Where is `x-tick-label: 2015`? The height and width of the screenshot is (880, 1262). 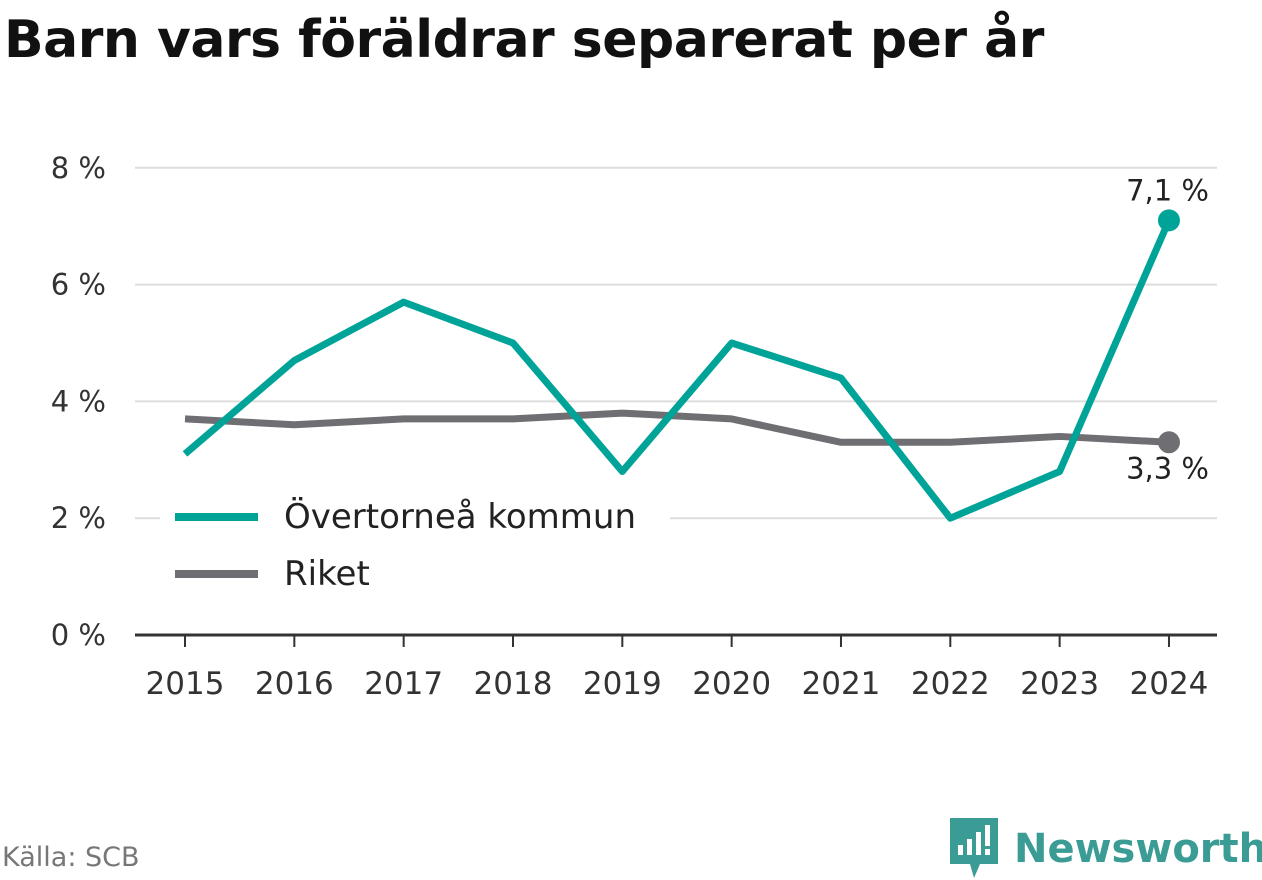
x-tick-label: 2015 is located at coordinates (185, 684).